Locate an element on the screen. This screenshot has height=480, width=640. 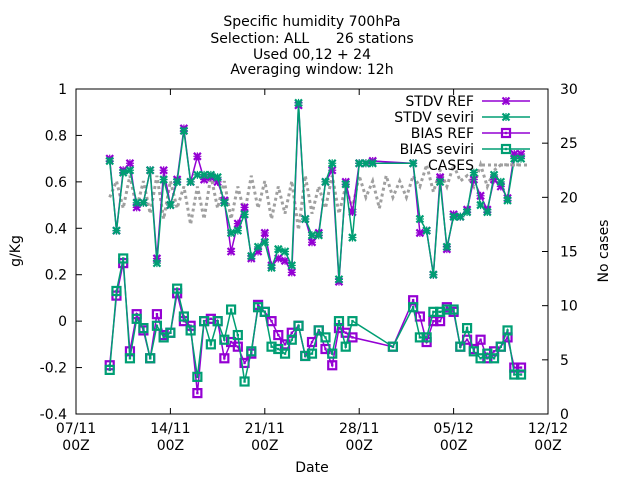
y-tick-label: 0.2 is located at coordinates (56, 276).